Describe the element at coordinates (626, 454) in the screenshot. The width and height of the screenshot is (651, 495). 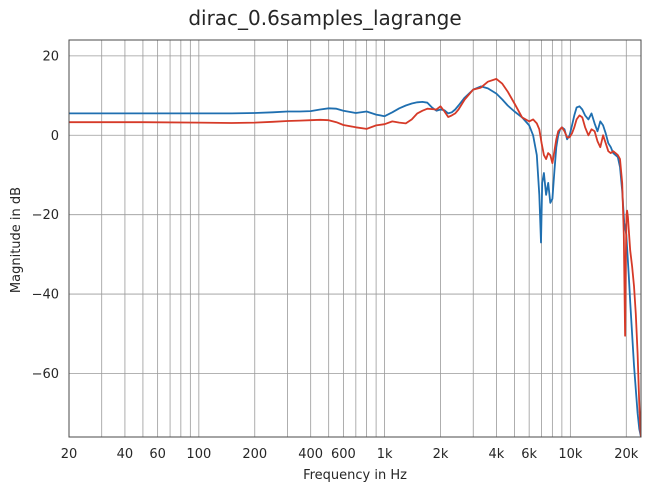
I see `x-tick-label: 20k` at that location.